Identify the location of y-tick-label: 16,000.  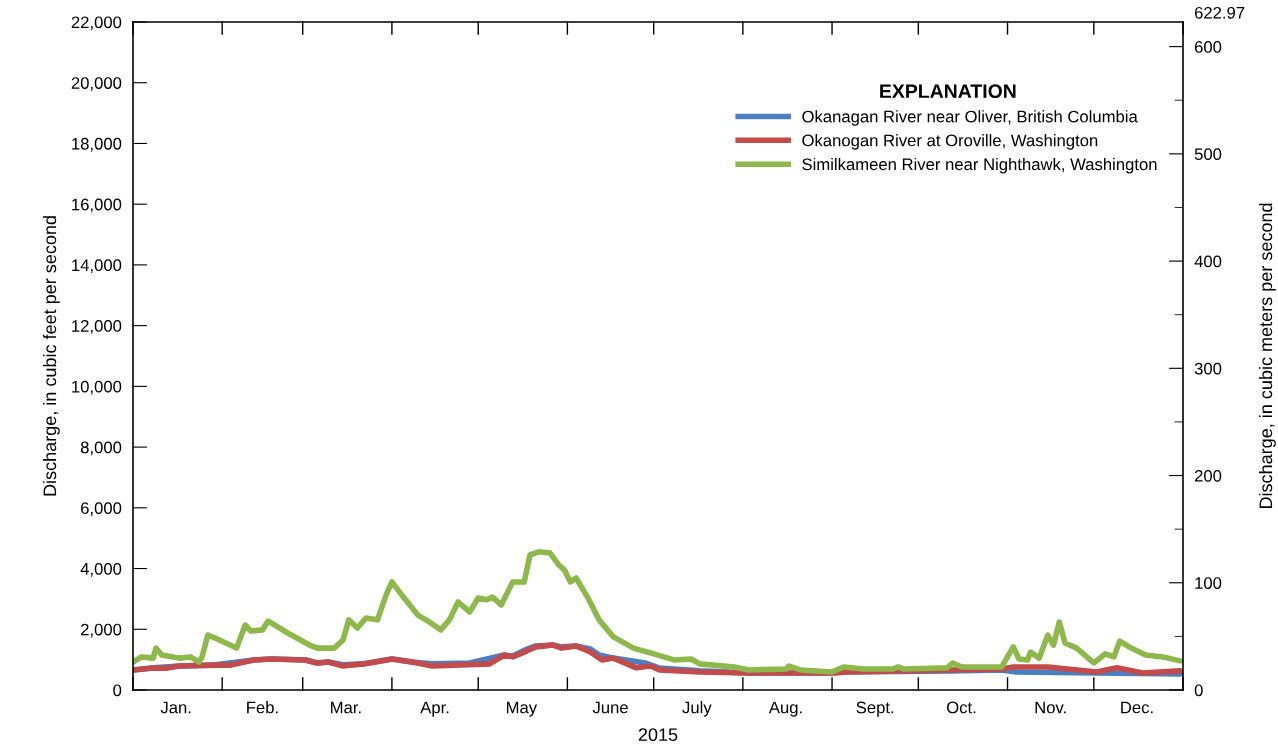
(97, 205).